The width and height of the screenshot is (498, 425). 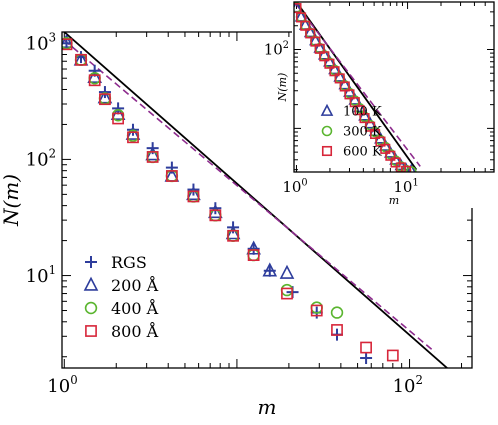 What do you see at coordinates (327, 151) in the screenshot?
I see `inset-legend-marker-600-k` at bounding box center [327, 151].